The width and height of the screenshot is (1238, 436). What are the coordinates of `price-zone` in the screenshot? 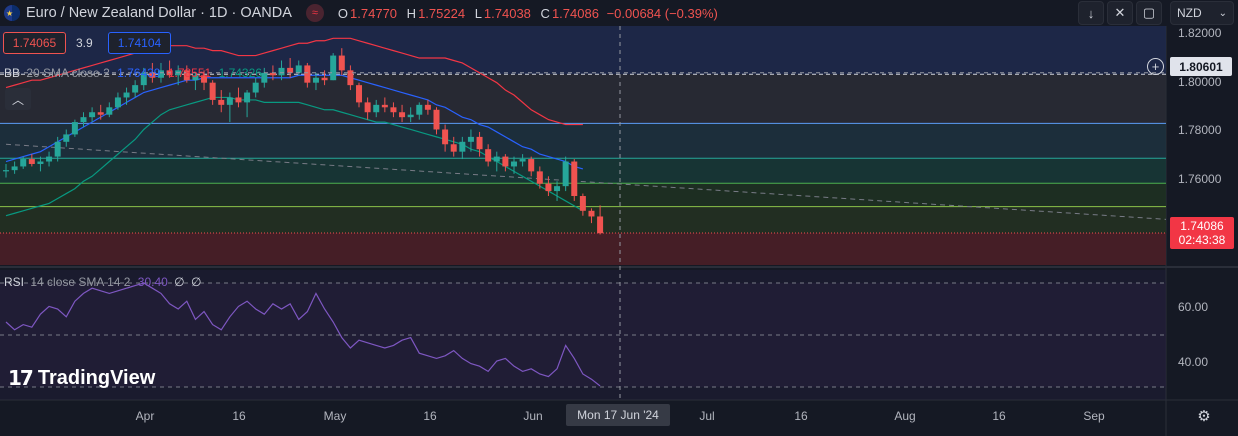 It's located at (583, 50).